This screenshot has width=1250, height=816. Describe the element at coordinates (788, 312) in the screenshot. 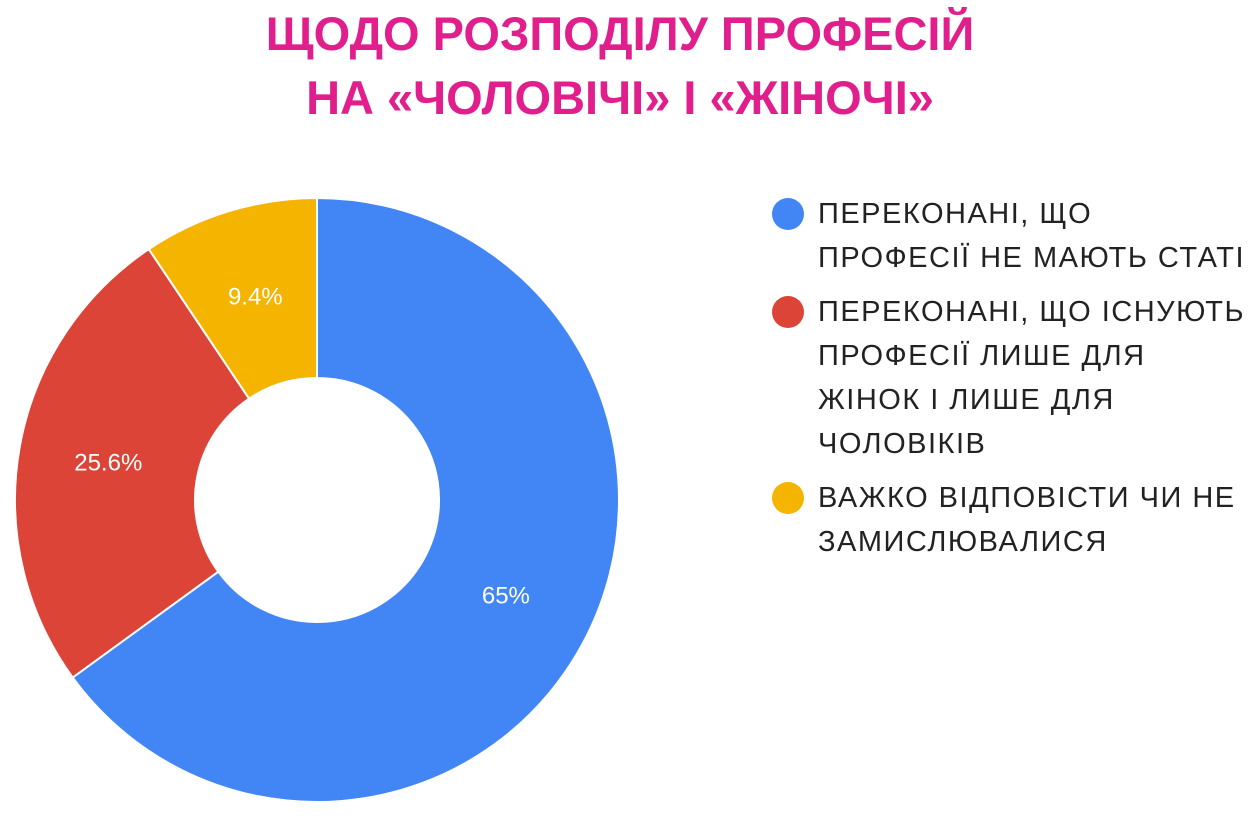

I see `legend-marker-gendered` at that location.